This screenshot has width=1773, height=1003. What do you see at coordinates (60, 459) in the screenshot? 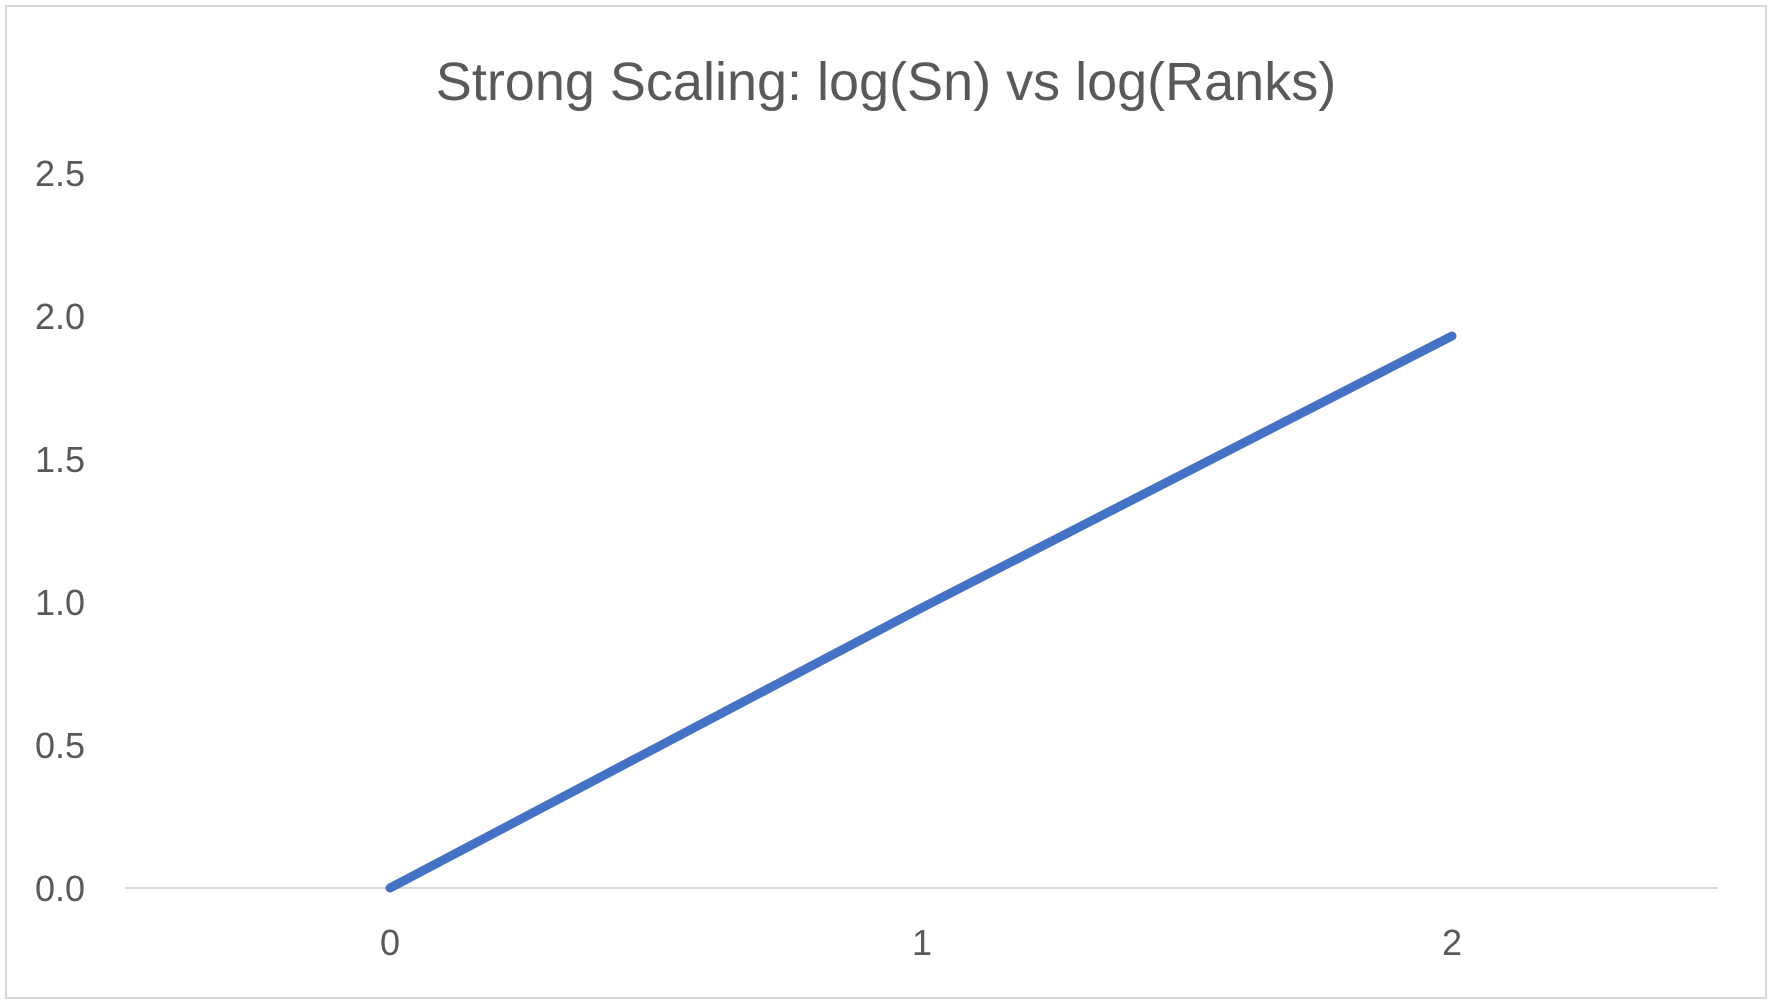
I see `y-tick-label: 1.5` at bounding box center [60, 459].